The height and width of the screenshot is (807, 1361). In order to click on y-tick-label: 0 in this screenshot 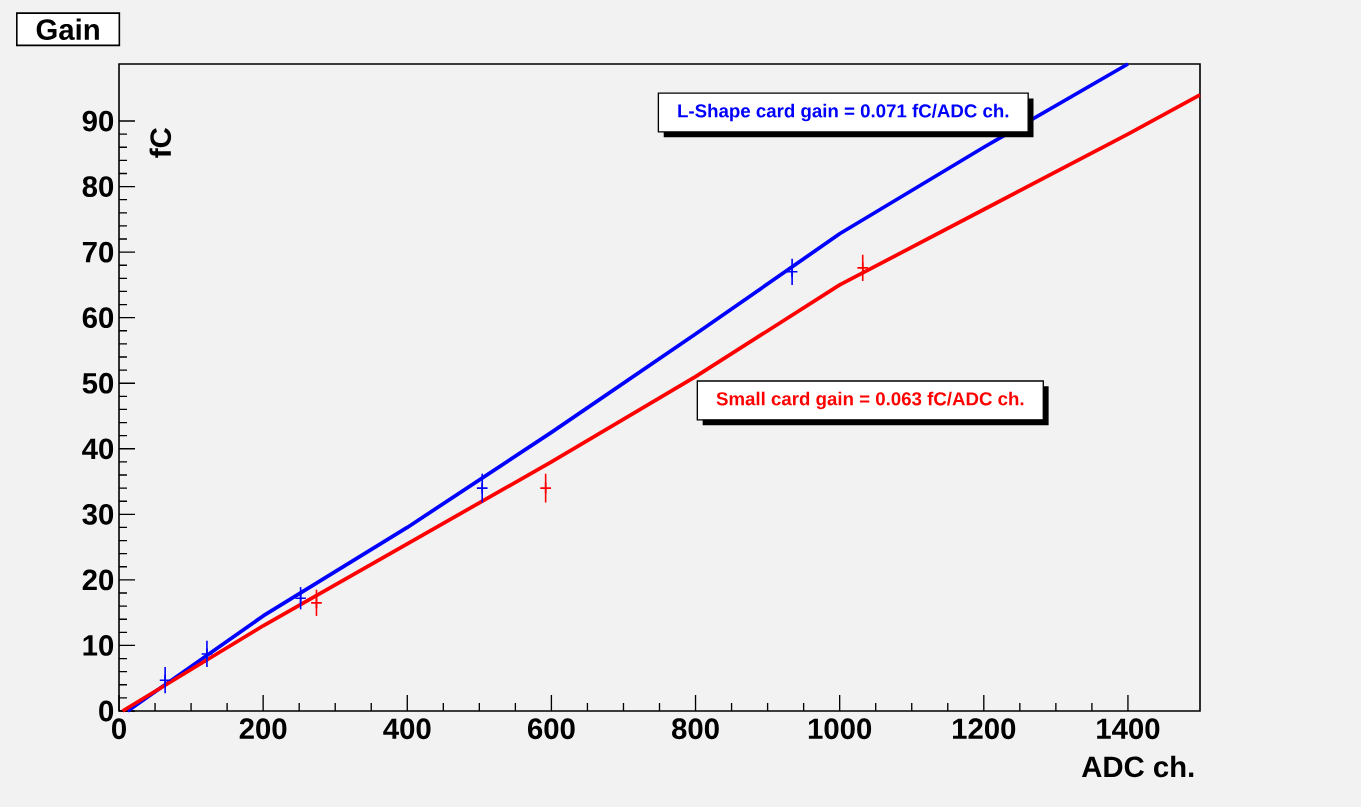, I will do `click(106, 711)`.